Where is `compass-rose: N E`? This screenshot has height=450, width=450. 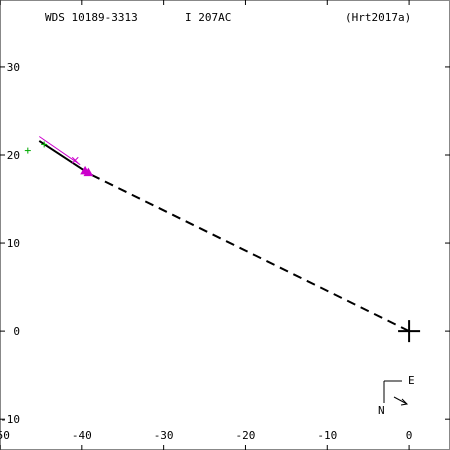
compass-rose: N E is located at coordinates (396, 395).